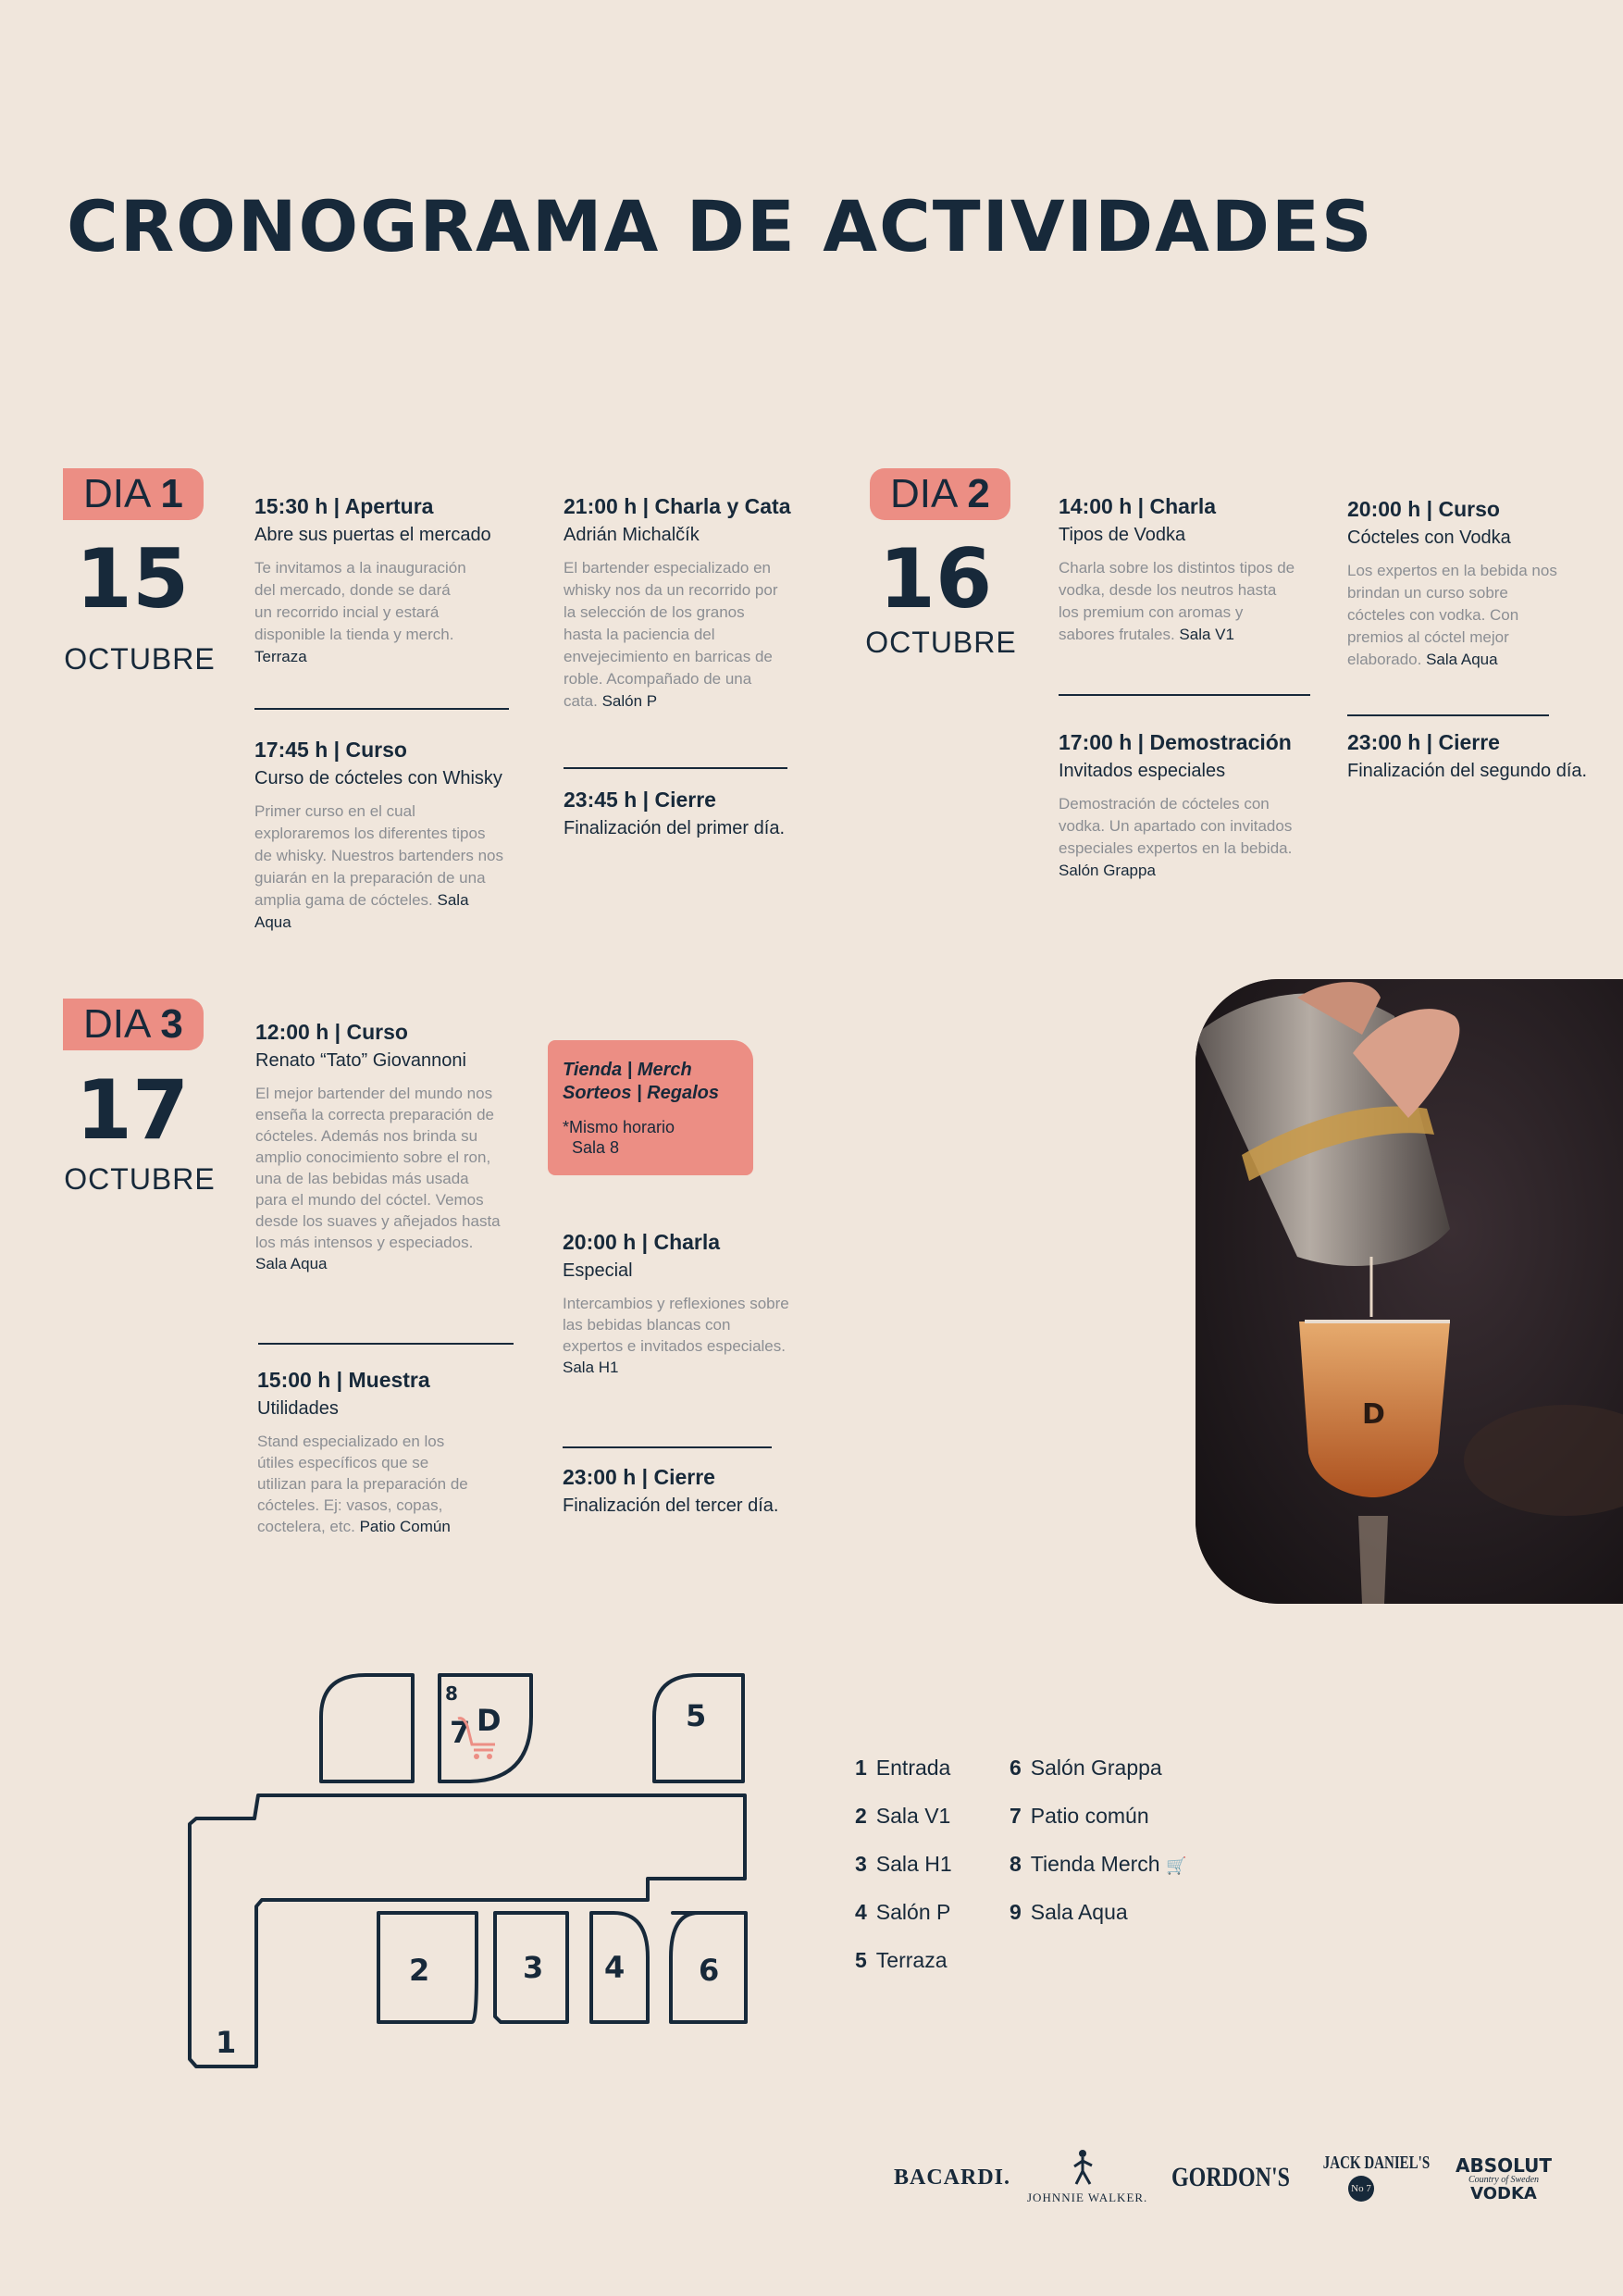 The height and width of the screenshot is (2296, 1623). I want to click on room-3-label: 3, so click(533, 1968).